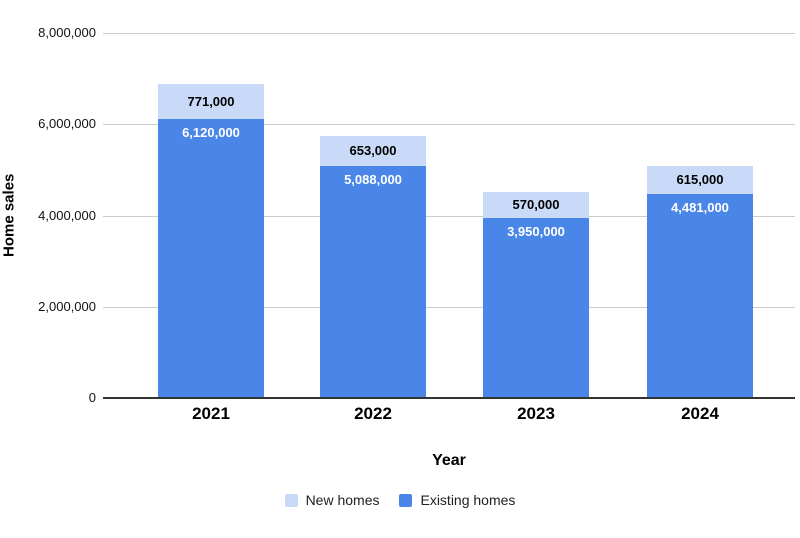 This screenshot has width=800, height=538. Describe the element at coordinates (700, 179) in the screenshot. I see `segment-new-homes-2024: 615,000` at that location.